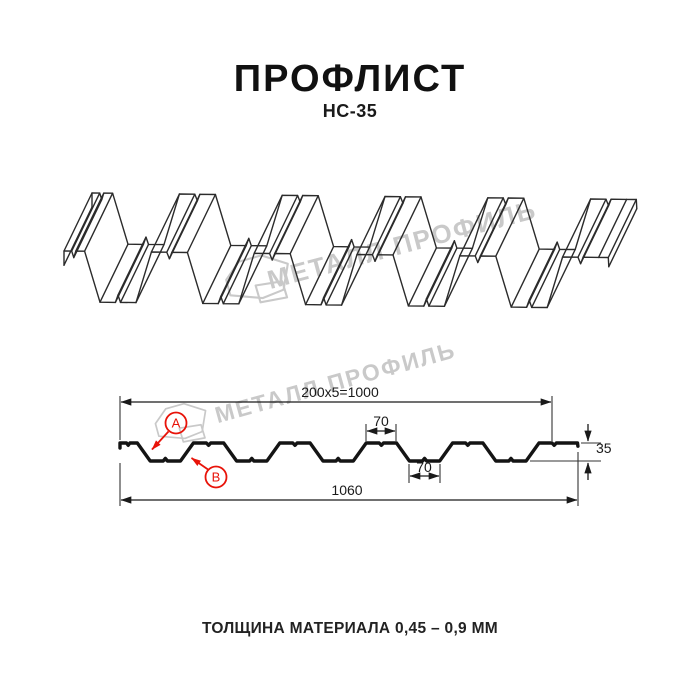 This screenshot has height=700, width=700. I want to click on material-thickness-note: ТОЛЩИНА МАТЕРИАЛА 0,45 – 0,9 ММ, so click(349, 628).